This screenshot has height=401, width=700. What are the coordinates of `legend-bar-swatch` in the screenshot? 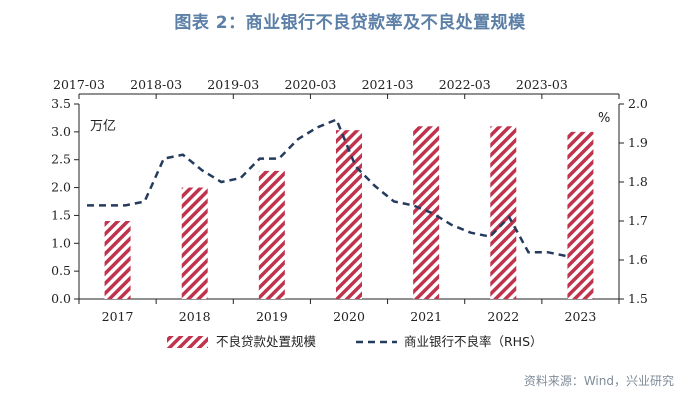 It's located at (187, 342).